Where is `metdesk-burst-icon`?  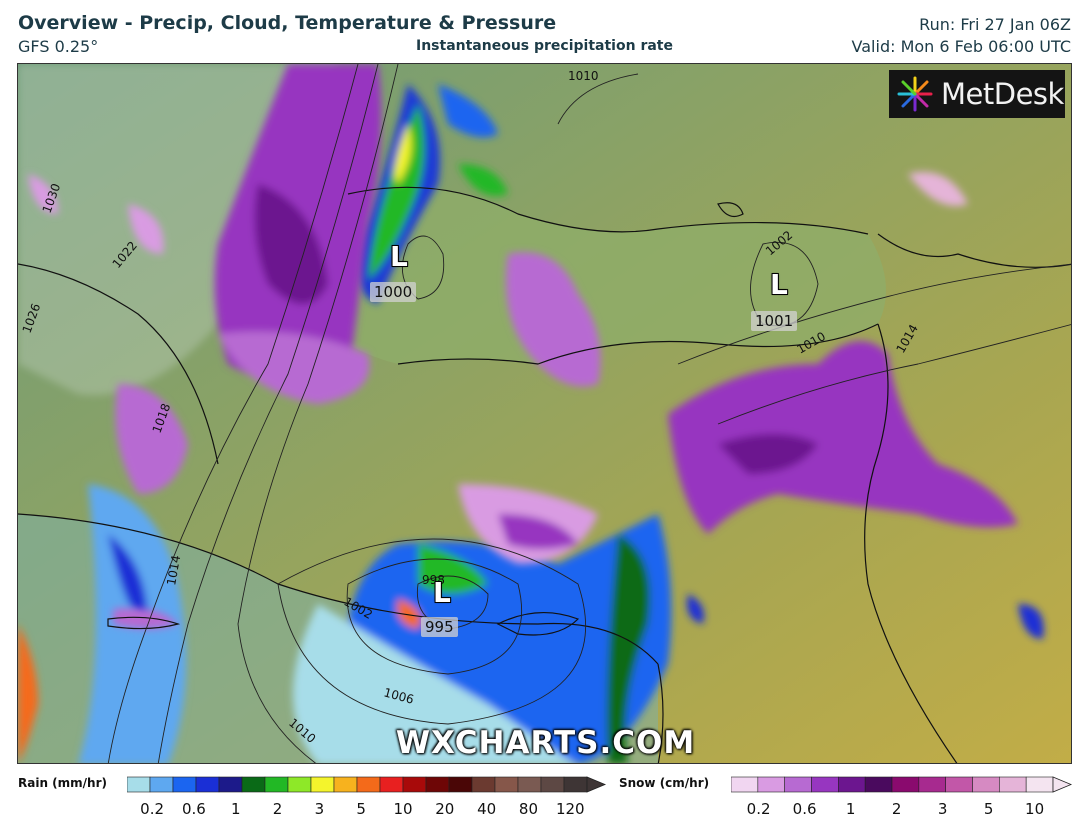
metdesk-burst-icon is located at coordinates (915, 94).